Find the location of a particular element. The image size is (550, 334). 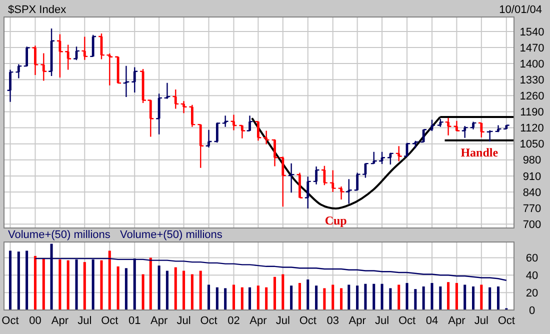

y-tick-label: 840 is located at coordinates (532, 192).